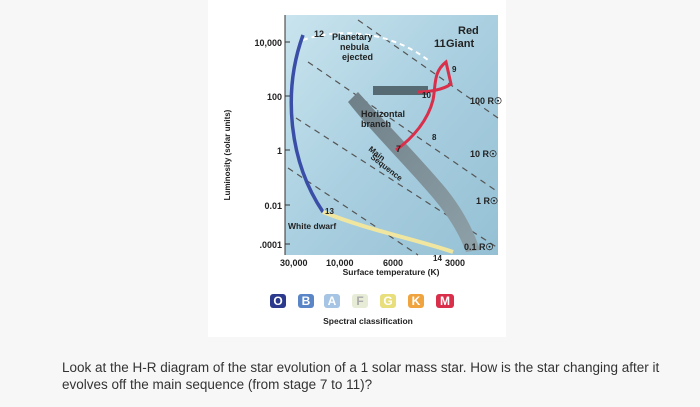  I want to click on radius-label-100: 100 R☉, so click(486, 101).